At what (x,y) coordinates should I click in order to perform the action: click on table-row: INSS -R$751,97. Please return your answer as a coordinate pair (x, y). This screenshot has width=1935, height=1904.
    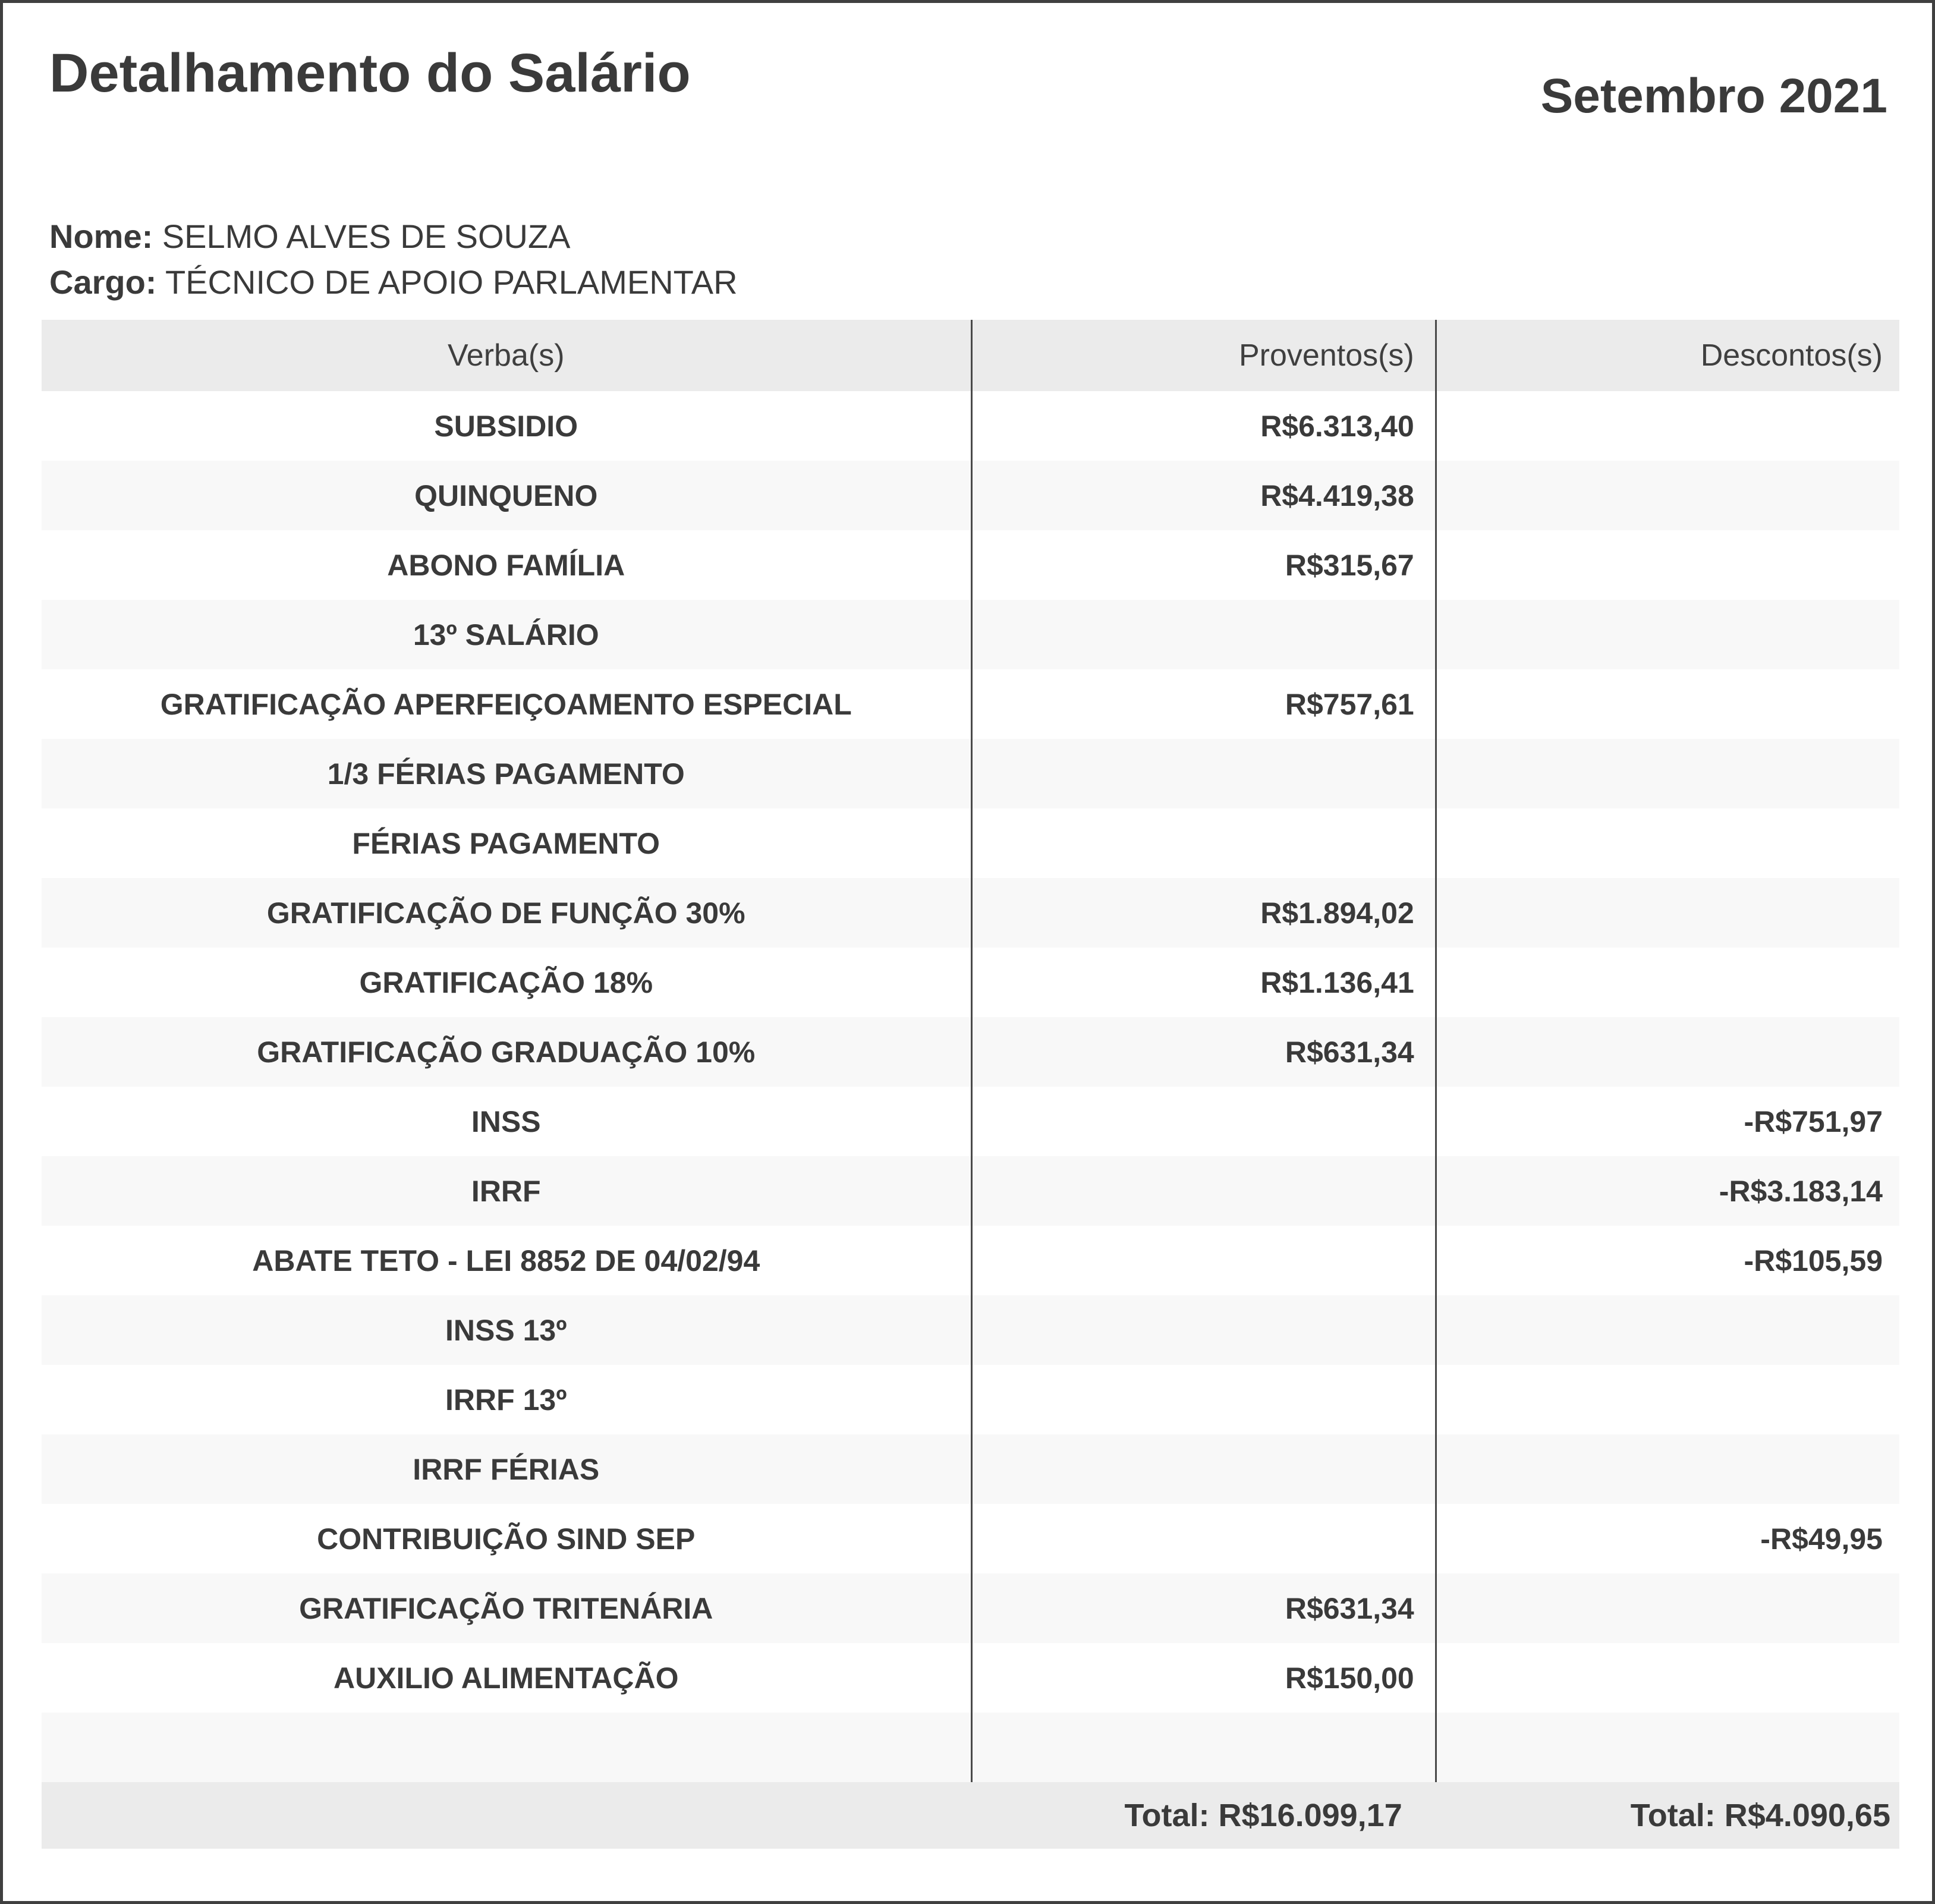
    Looking at the image, I should click on (970, 1121).